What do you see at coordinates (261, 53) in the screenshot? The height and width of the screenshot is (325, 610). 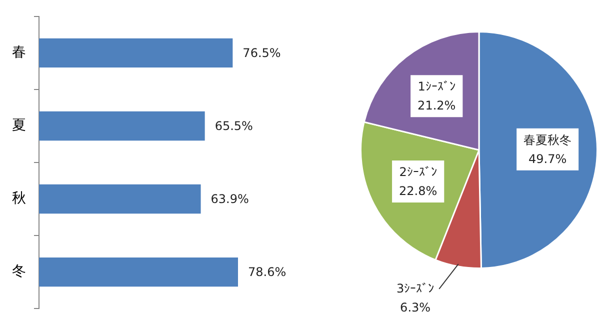 I see `data-label: 76.5%` at bounding box center [261, 53].